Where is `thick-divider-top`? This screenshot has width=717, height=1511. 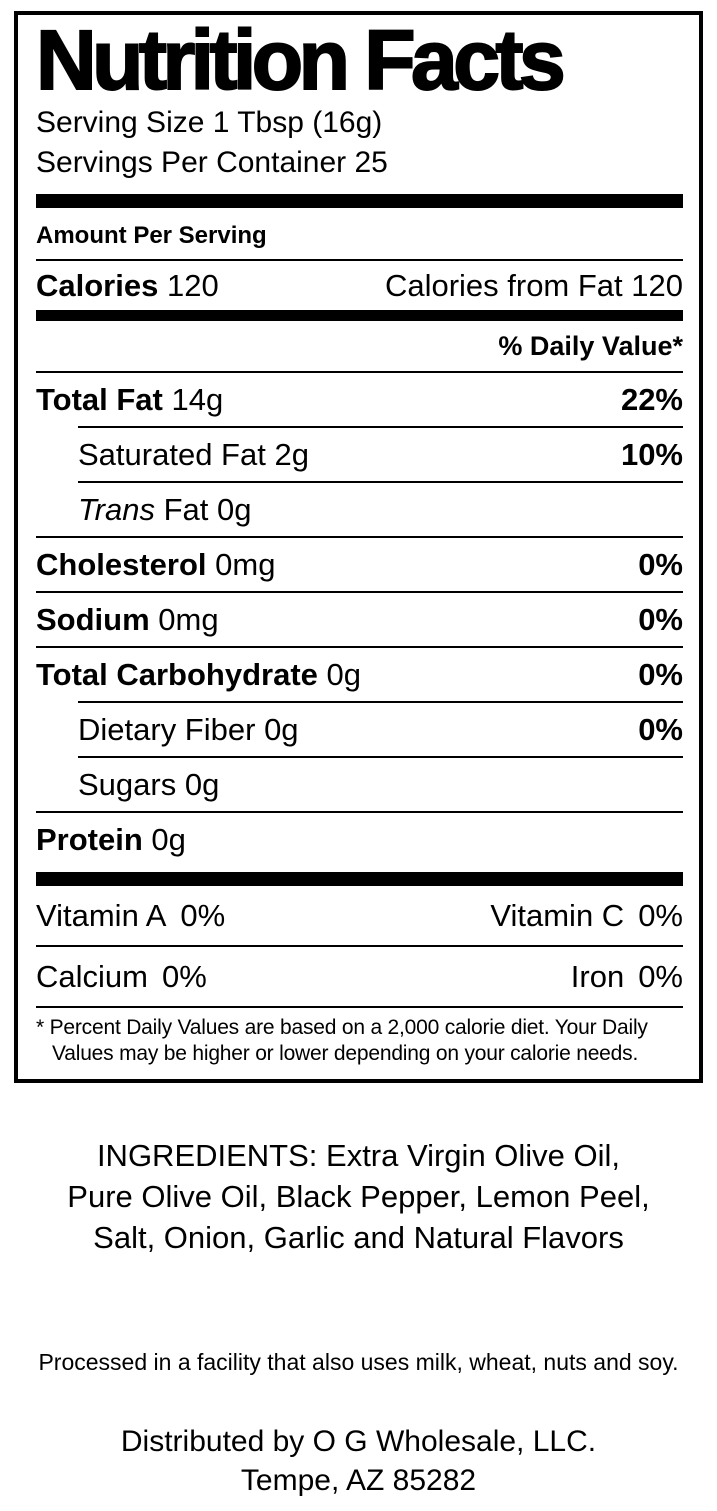 thick-divider-top is located at coordinates (359, 201).